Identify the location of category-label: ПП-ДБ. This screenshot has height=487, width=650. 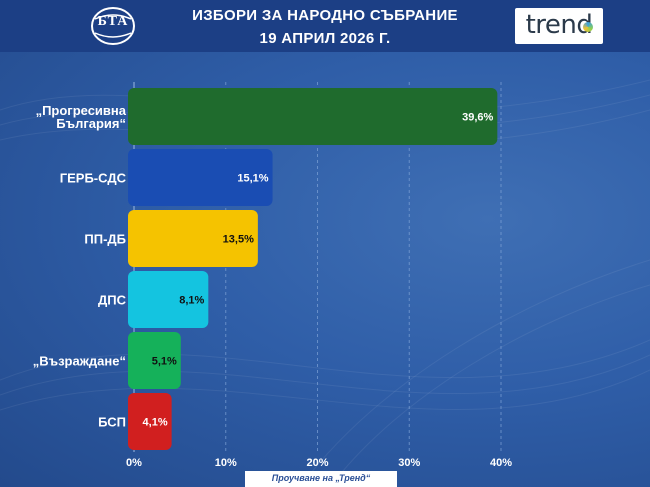
(105, 239).